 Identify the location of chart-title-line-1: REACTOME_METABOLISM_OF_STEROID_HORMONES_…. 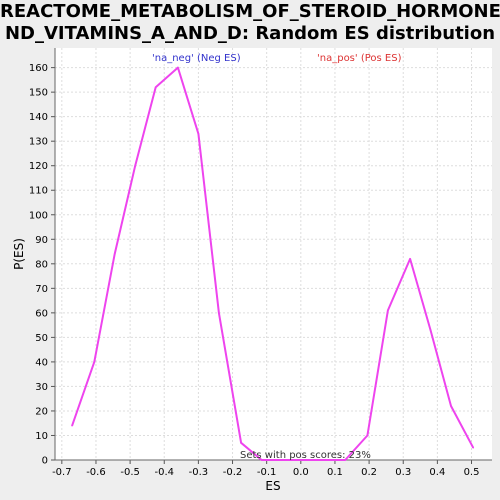
(250, 11).